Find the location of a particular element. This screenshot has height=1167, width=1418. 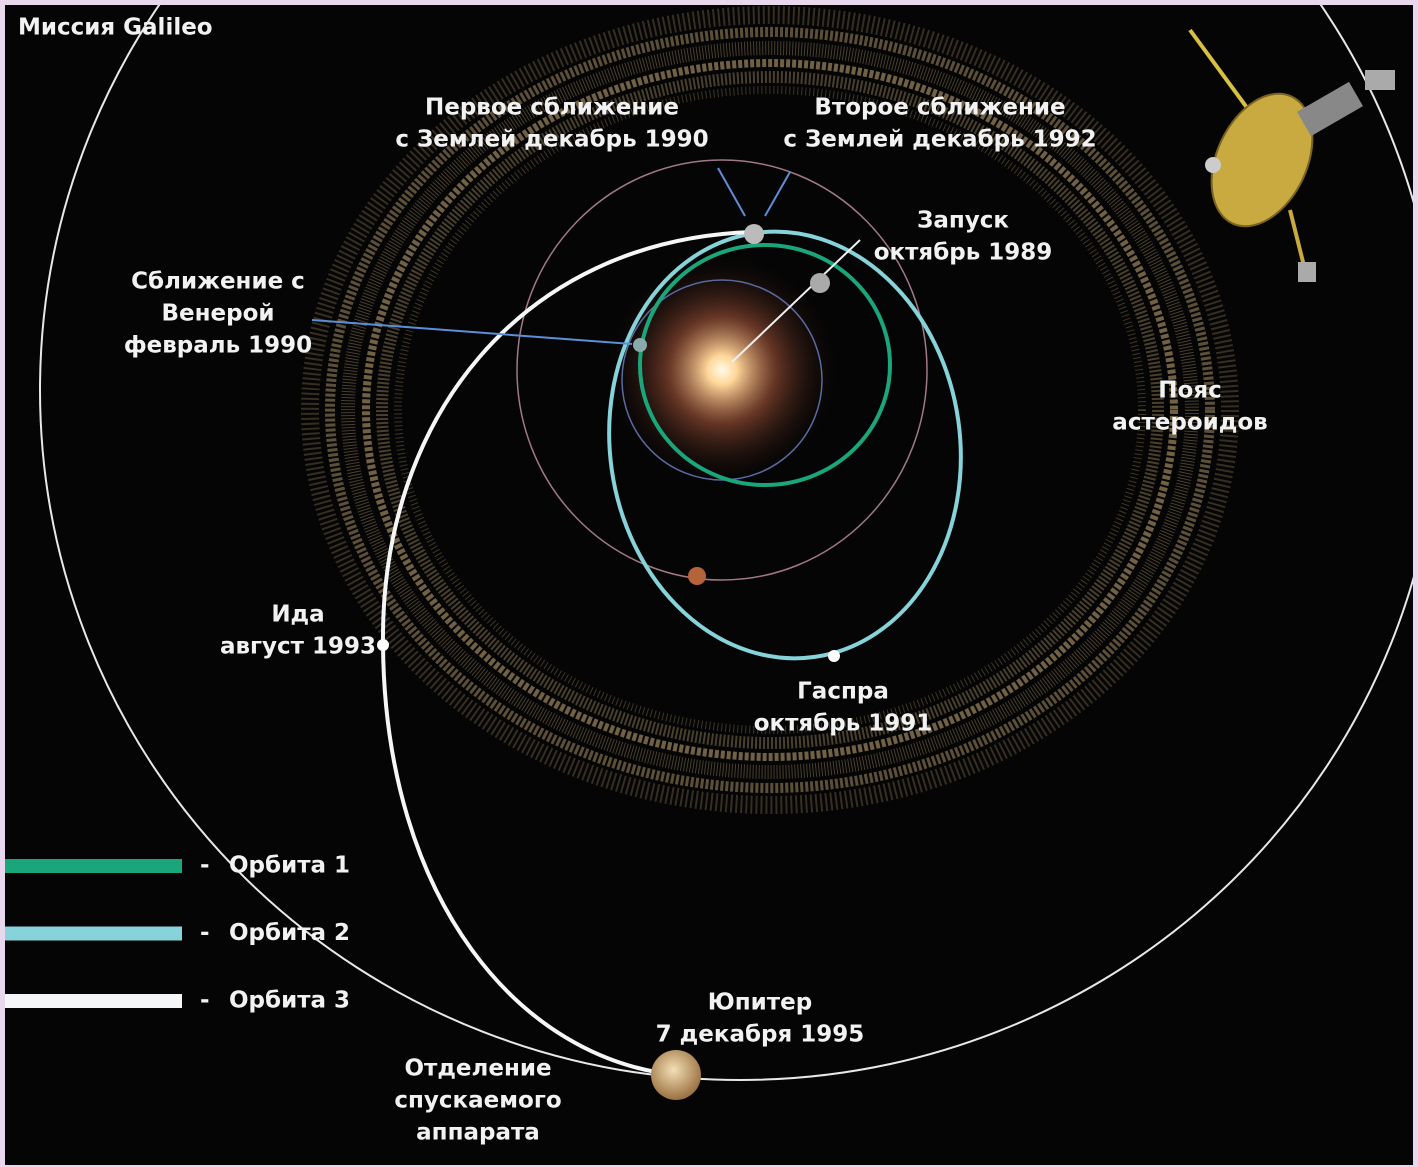

title: Миссия Galileo is located at coordinates (115, 28).